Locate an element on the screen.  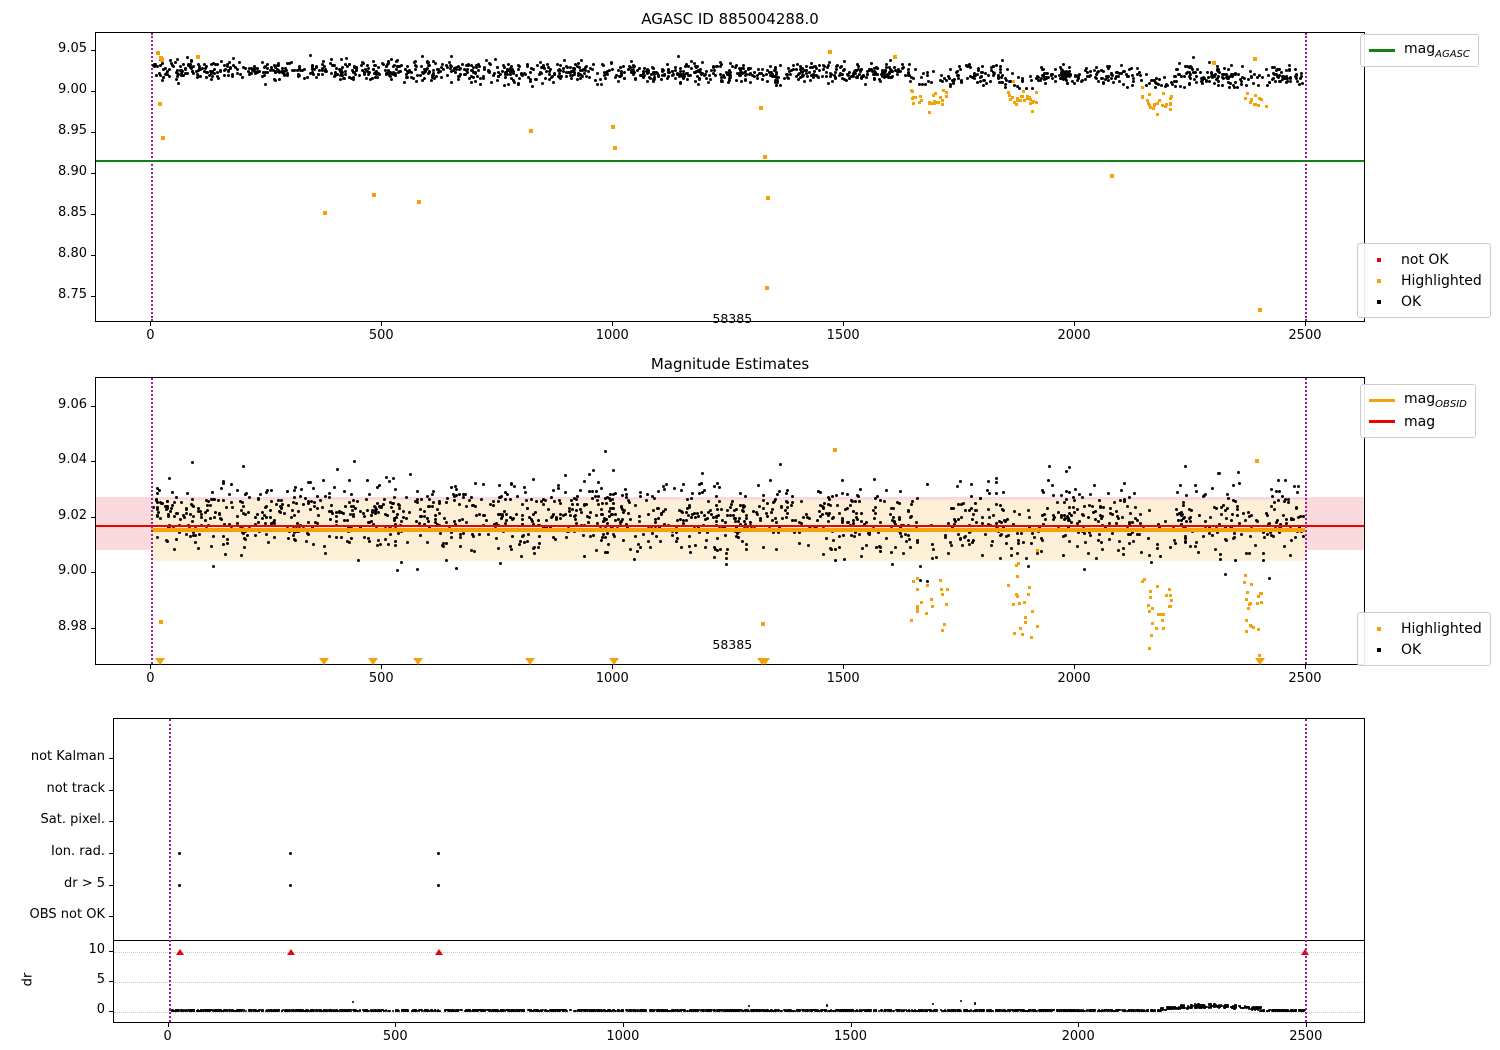
panel2-clipped-marker is located at coordinates (764, 661).